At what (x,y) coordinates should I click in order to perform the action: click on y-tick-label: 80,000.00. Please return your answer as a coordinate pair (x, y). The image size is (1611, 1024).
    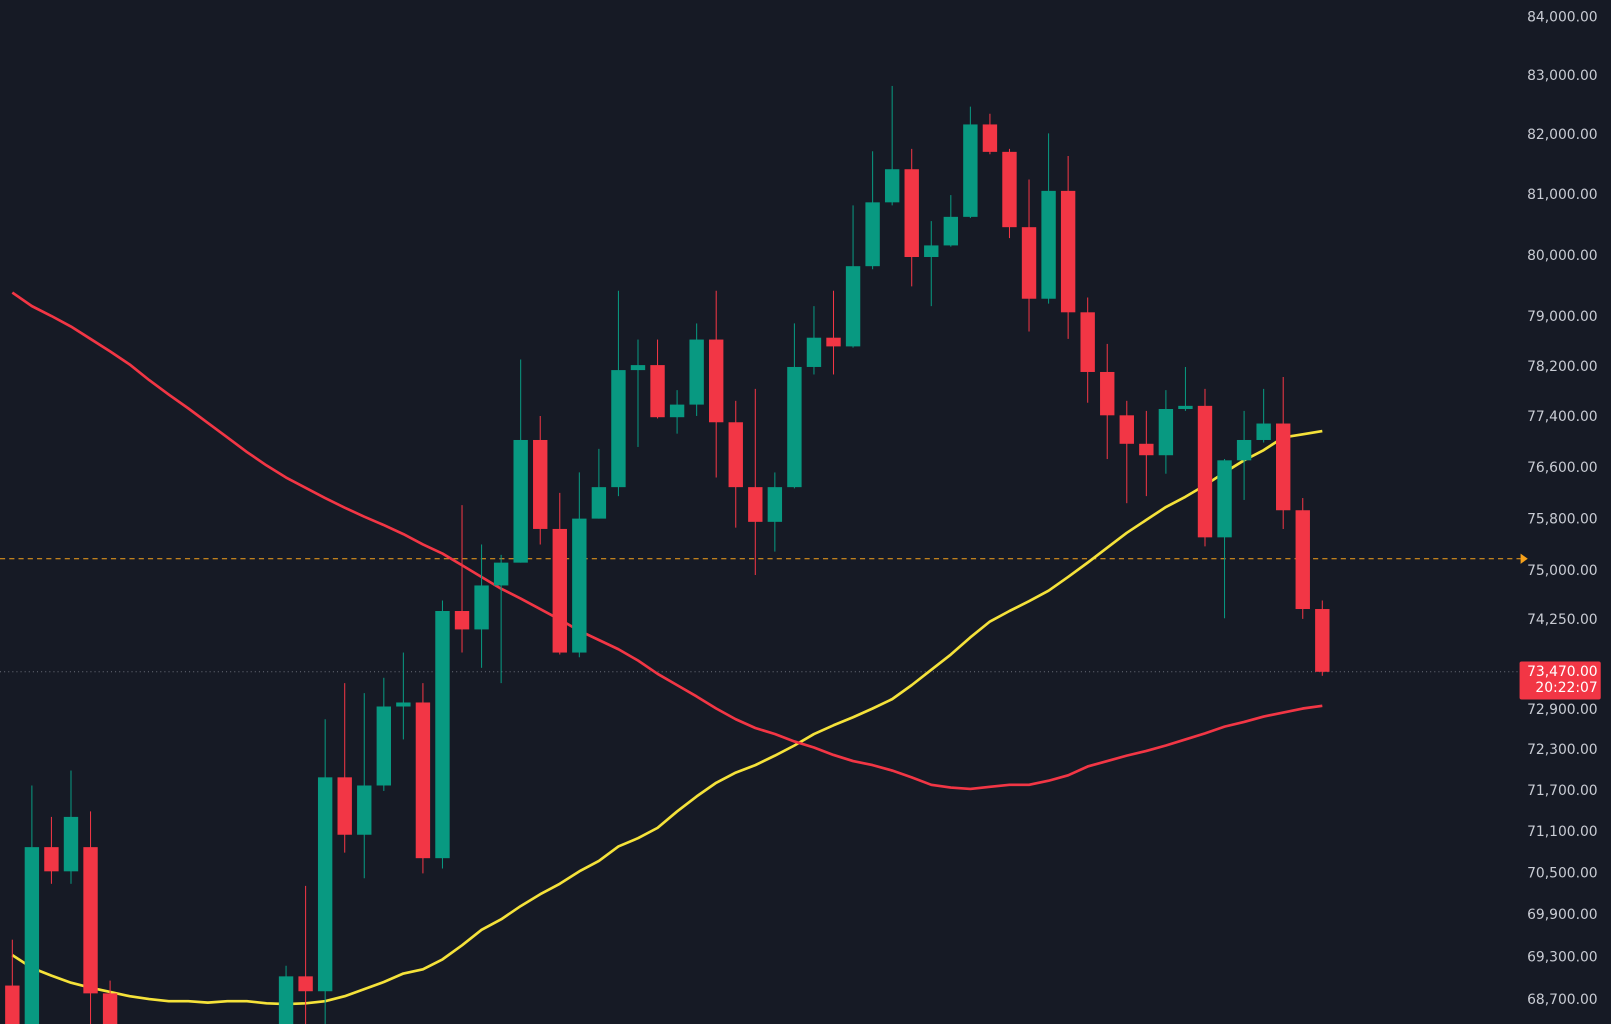
    Looking at the image, I should click on (1562, 256).